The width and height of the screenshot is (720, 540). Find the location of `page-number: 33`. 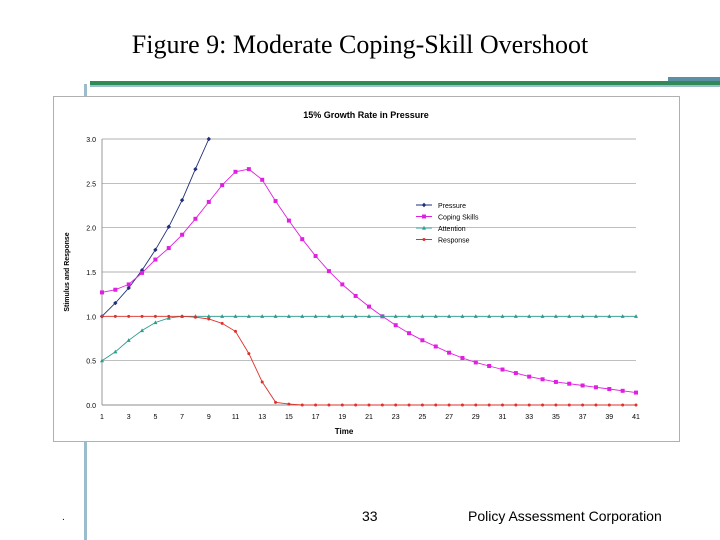

page-number: 33 is located at coordinates (370, 516).